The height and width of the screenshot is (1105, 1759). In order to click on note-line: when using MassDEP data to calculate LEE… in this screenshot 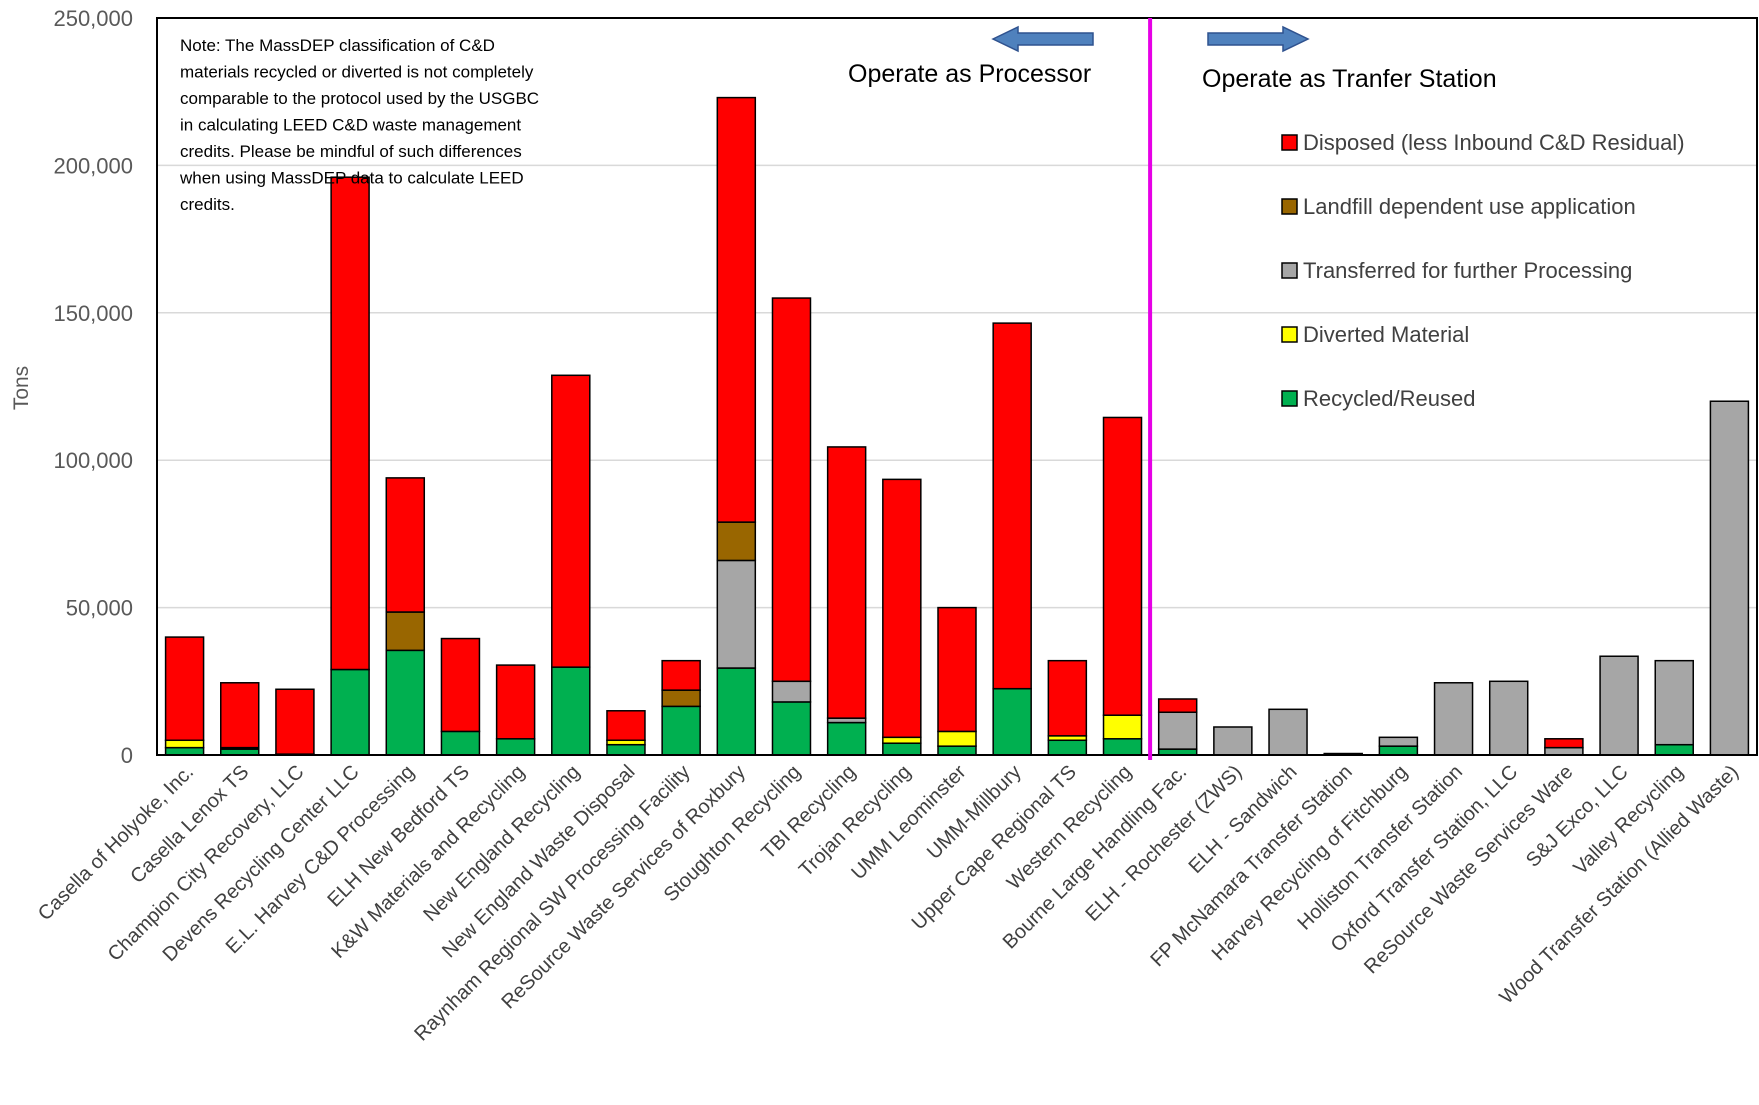, I will do `click(351, 178)`.